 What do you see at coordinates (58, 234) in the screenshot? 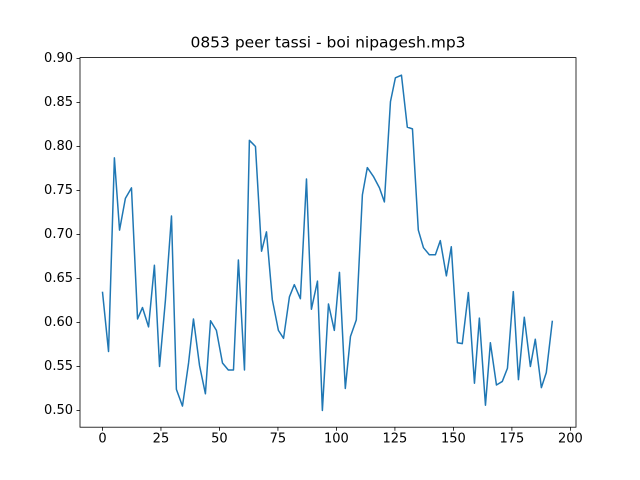
I see `y-tick-label: 0.70` at bounding box center [58, 234].